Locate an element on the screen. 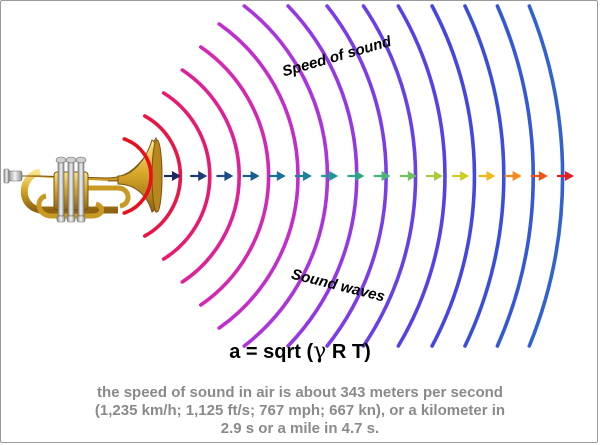 This screenshot has width=600, height=445. speed-formula: a = sqrt (γ R T) is located at coordinates (300, 351).